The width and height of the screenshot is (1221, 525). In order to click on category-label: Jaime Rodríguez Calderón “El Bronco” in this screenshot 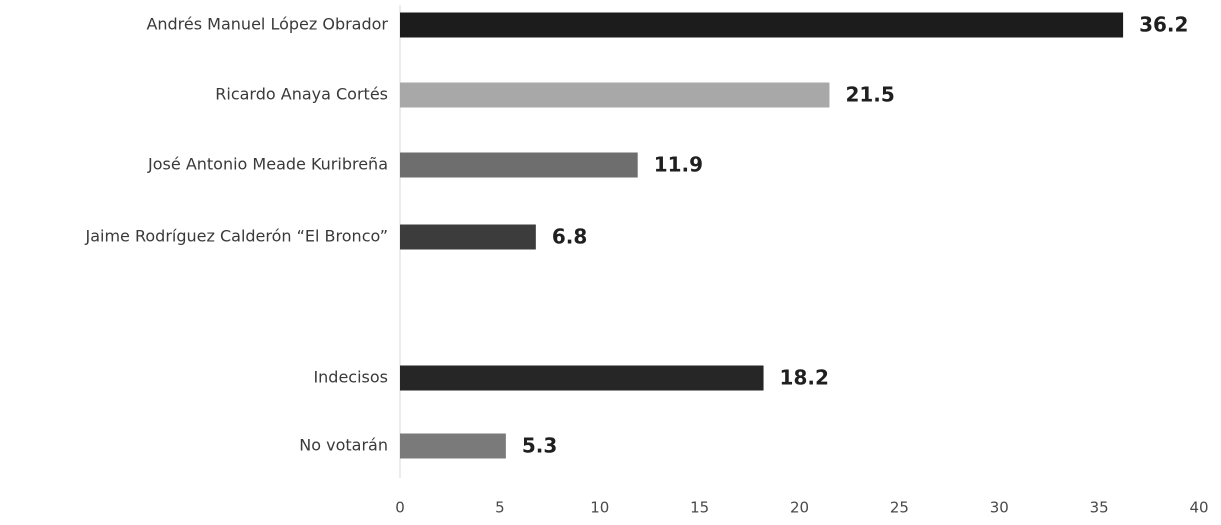, I will do `click(236, 236)`.